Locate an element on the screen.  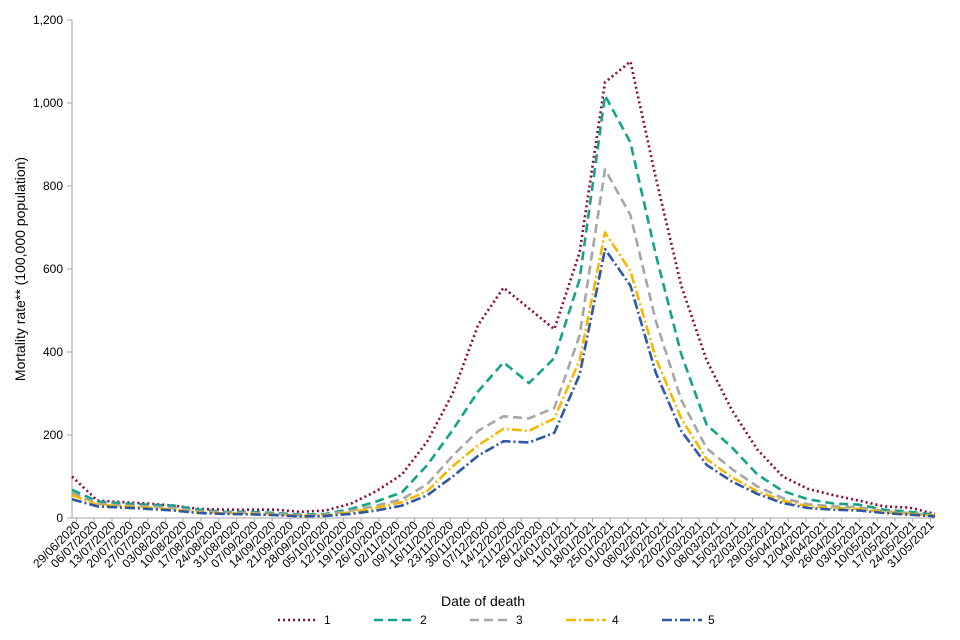
y-tick-label: 1,000 is located at coordinates (48, 103).